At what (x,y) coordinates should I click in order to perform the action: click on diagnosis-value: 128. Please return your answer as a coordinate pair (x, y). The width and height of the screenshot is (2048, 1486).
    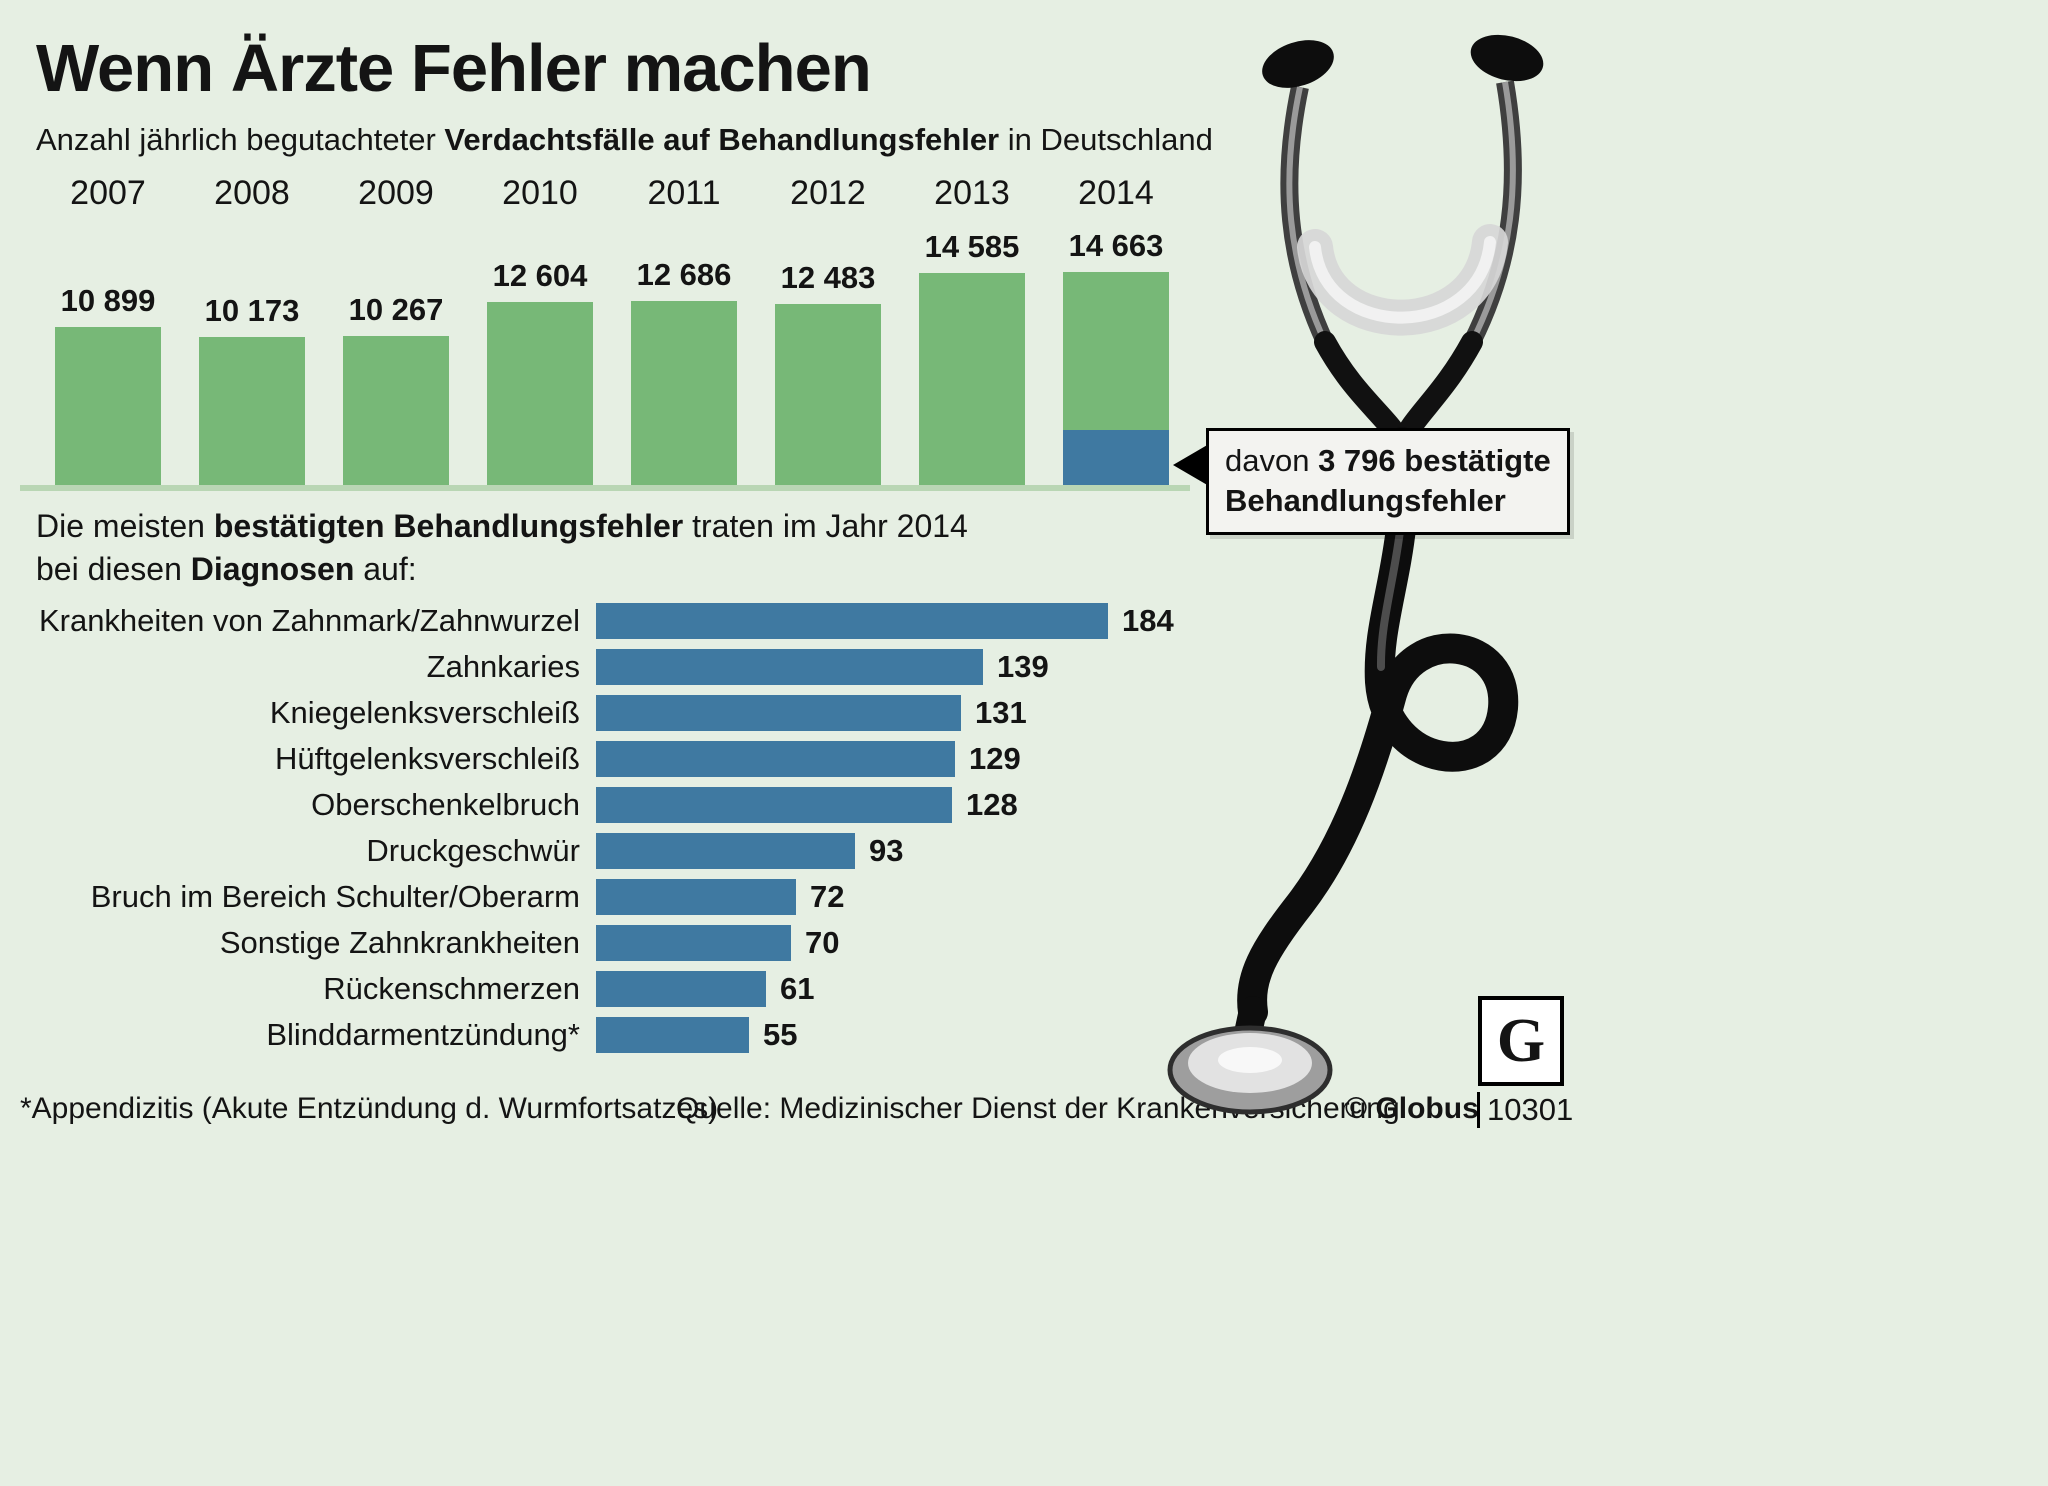
    Looking at the image, I should click on (992, 804).